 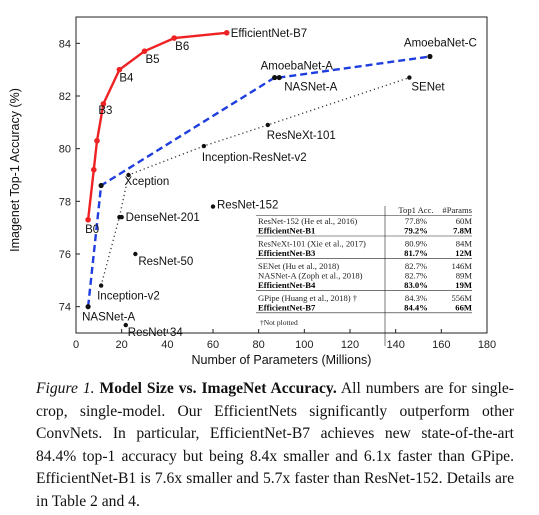 I want to click on table-cell-acc: 84.3%, so click(x=416, y=298).